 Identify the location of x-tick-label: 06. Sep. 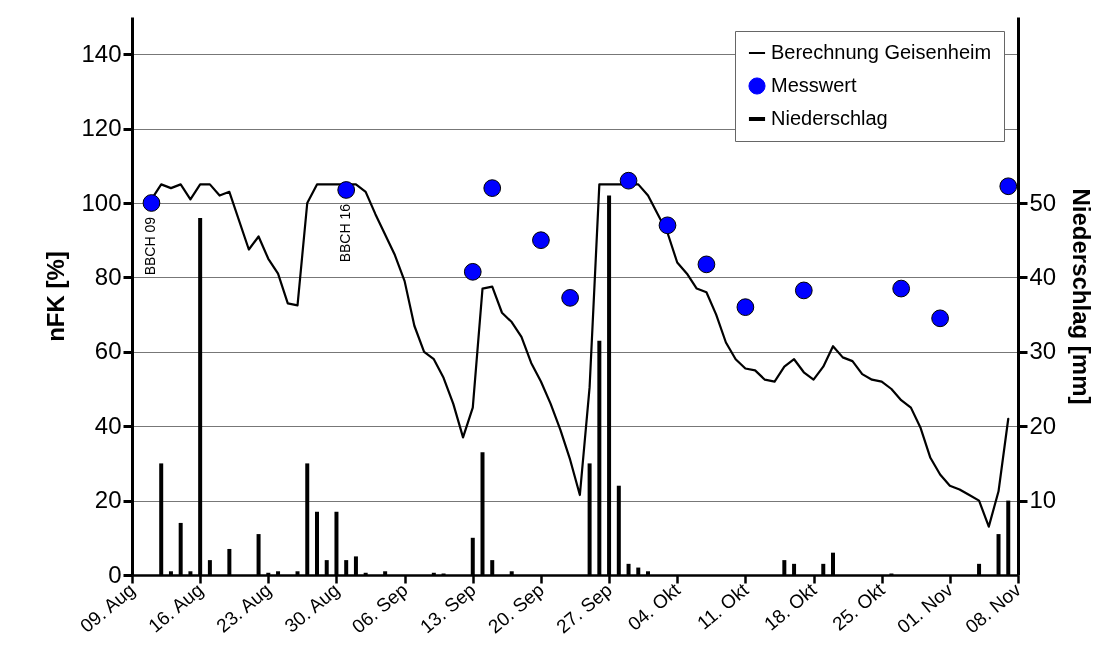
(379, 608).